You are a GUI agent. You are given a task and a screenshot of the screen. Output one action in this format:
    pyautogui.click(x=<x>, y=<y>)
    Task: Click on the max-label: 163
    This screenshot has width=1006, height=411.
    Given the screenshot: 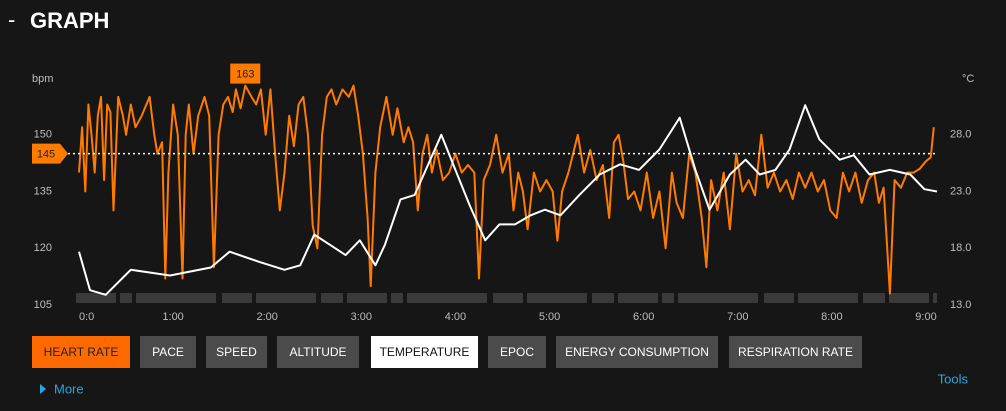 What is the action you would take?
    pyautogui.click(x=245, y=74)
    